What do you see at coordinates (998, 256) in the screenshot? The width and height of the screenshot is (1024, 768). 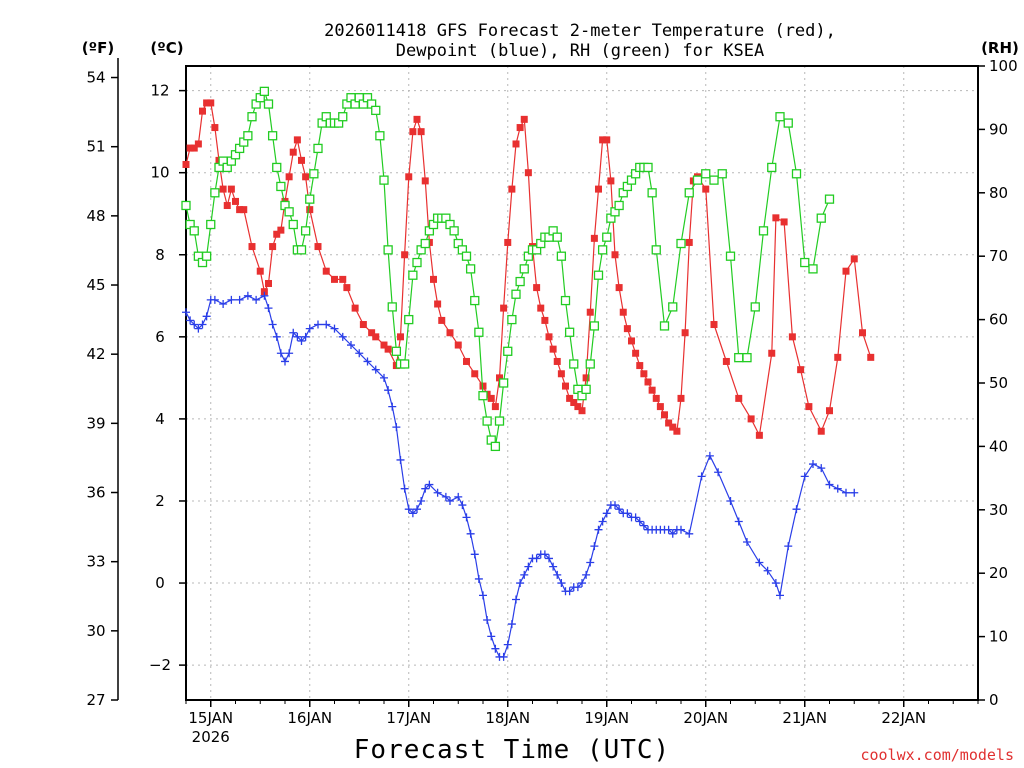 I see `rh-tick-label: 70` at bounding box center [998, 256].